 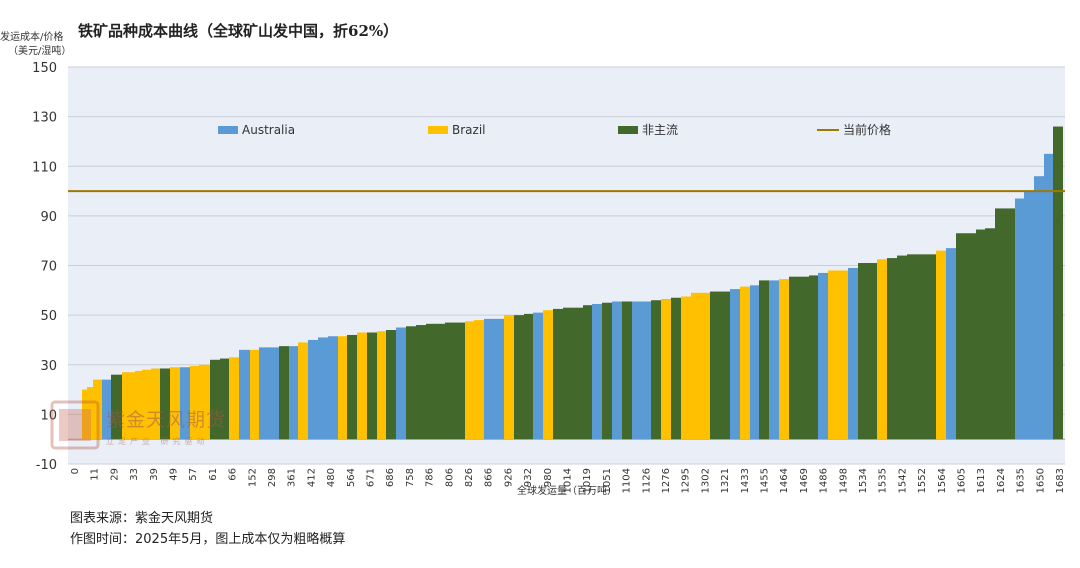 What do you see at coordinates (252, 477) in the screenshot?
I see `x-tick-label: 152` at bounding box center [252, 477].